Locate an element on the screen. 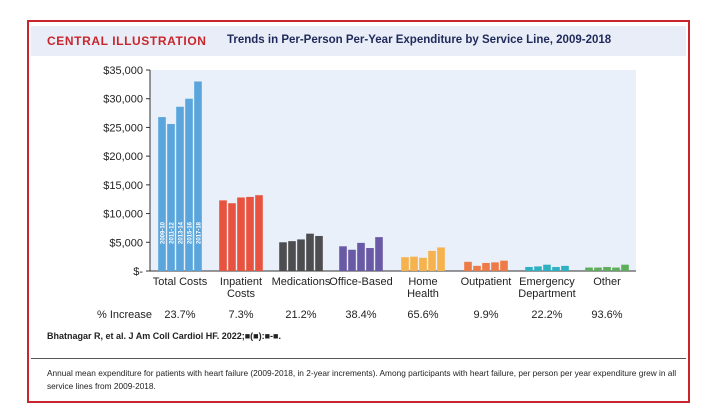 This screenshot has width=722, height=419. percent-increase-value: 93.6% is located at coordinates (606, 315).